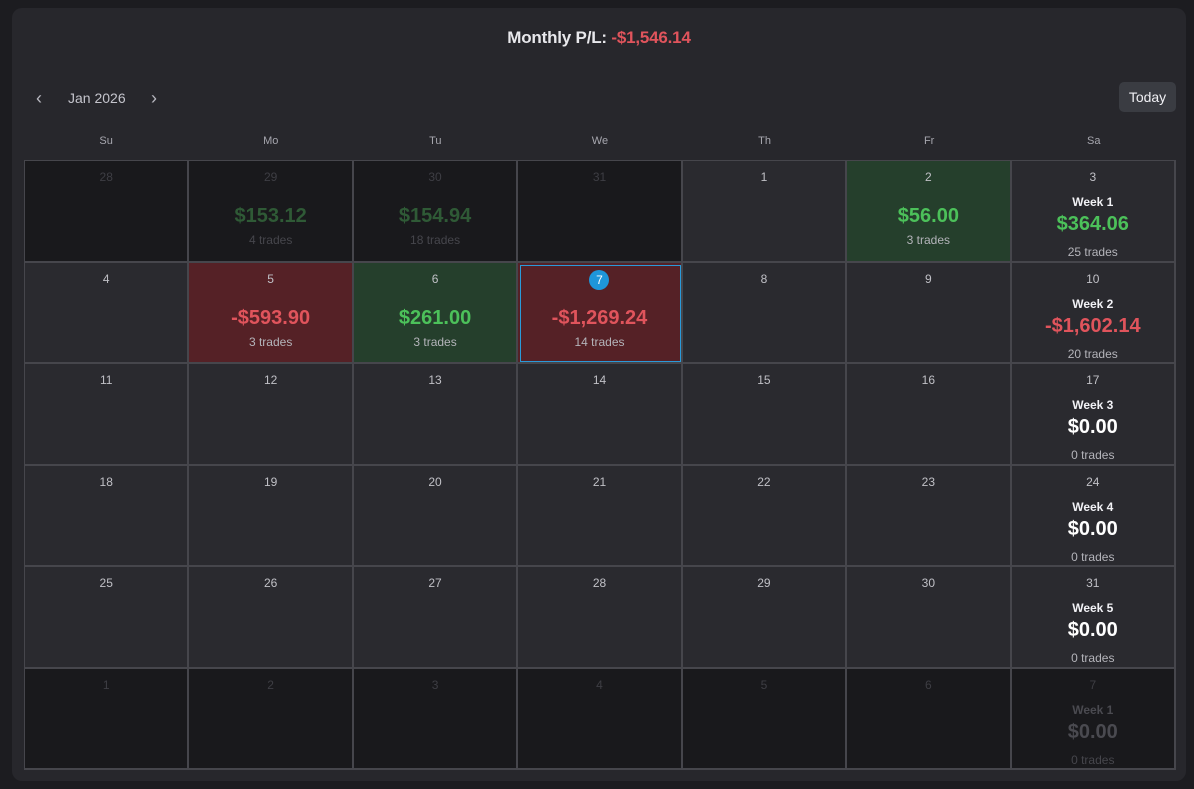 The image size is (1194, 789). What do you see at coordinates (1093, 719) in the screenshot?
I see `week-summary-cell: 7 Week 1 $0.00 0 trades` at bounding box center [1093, 719].